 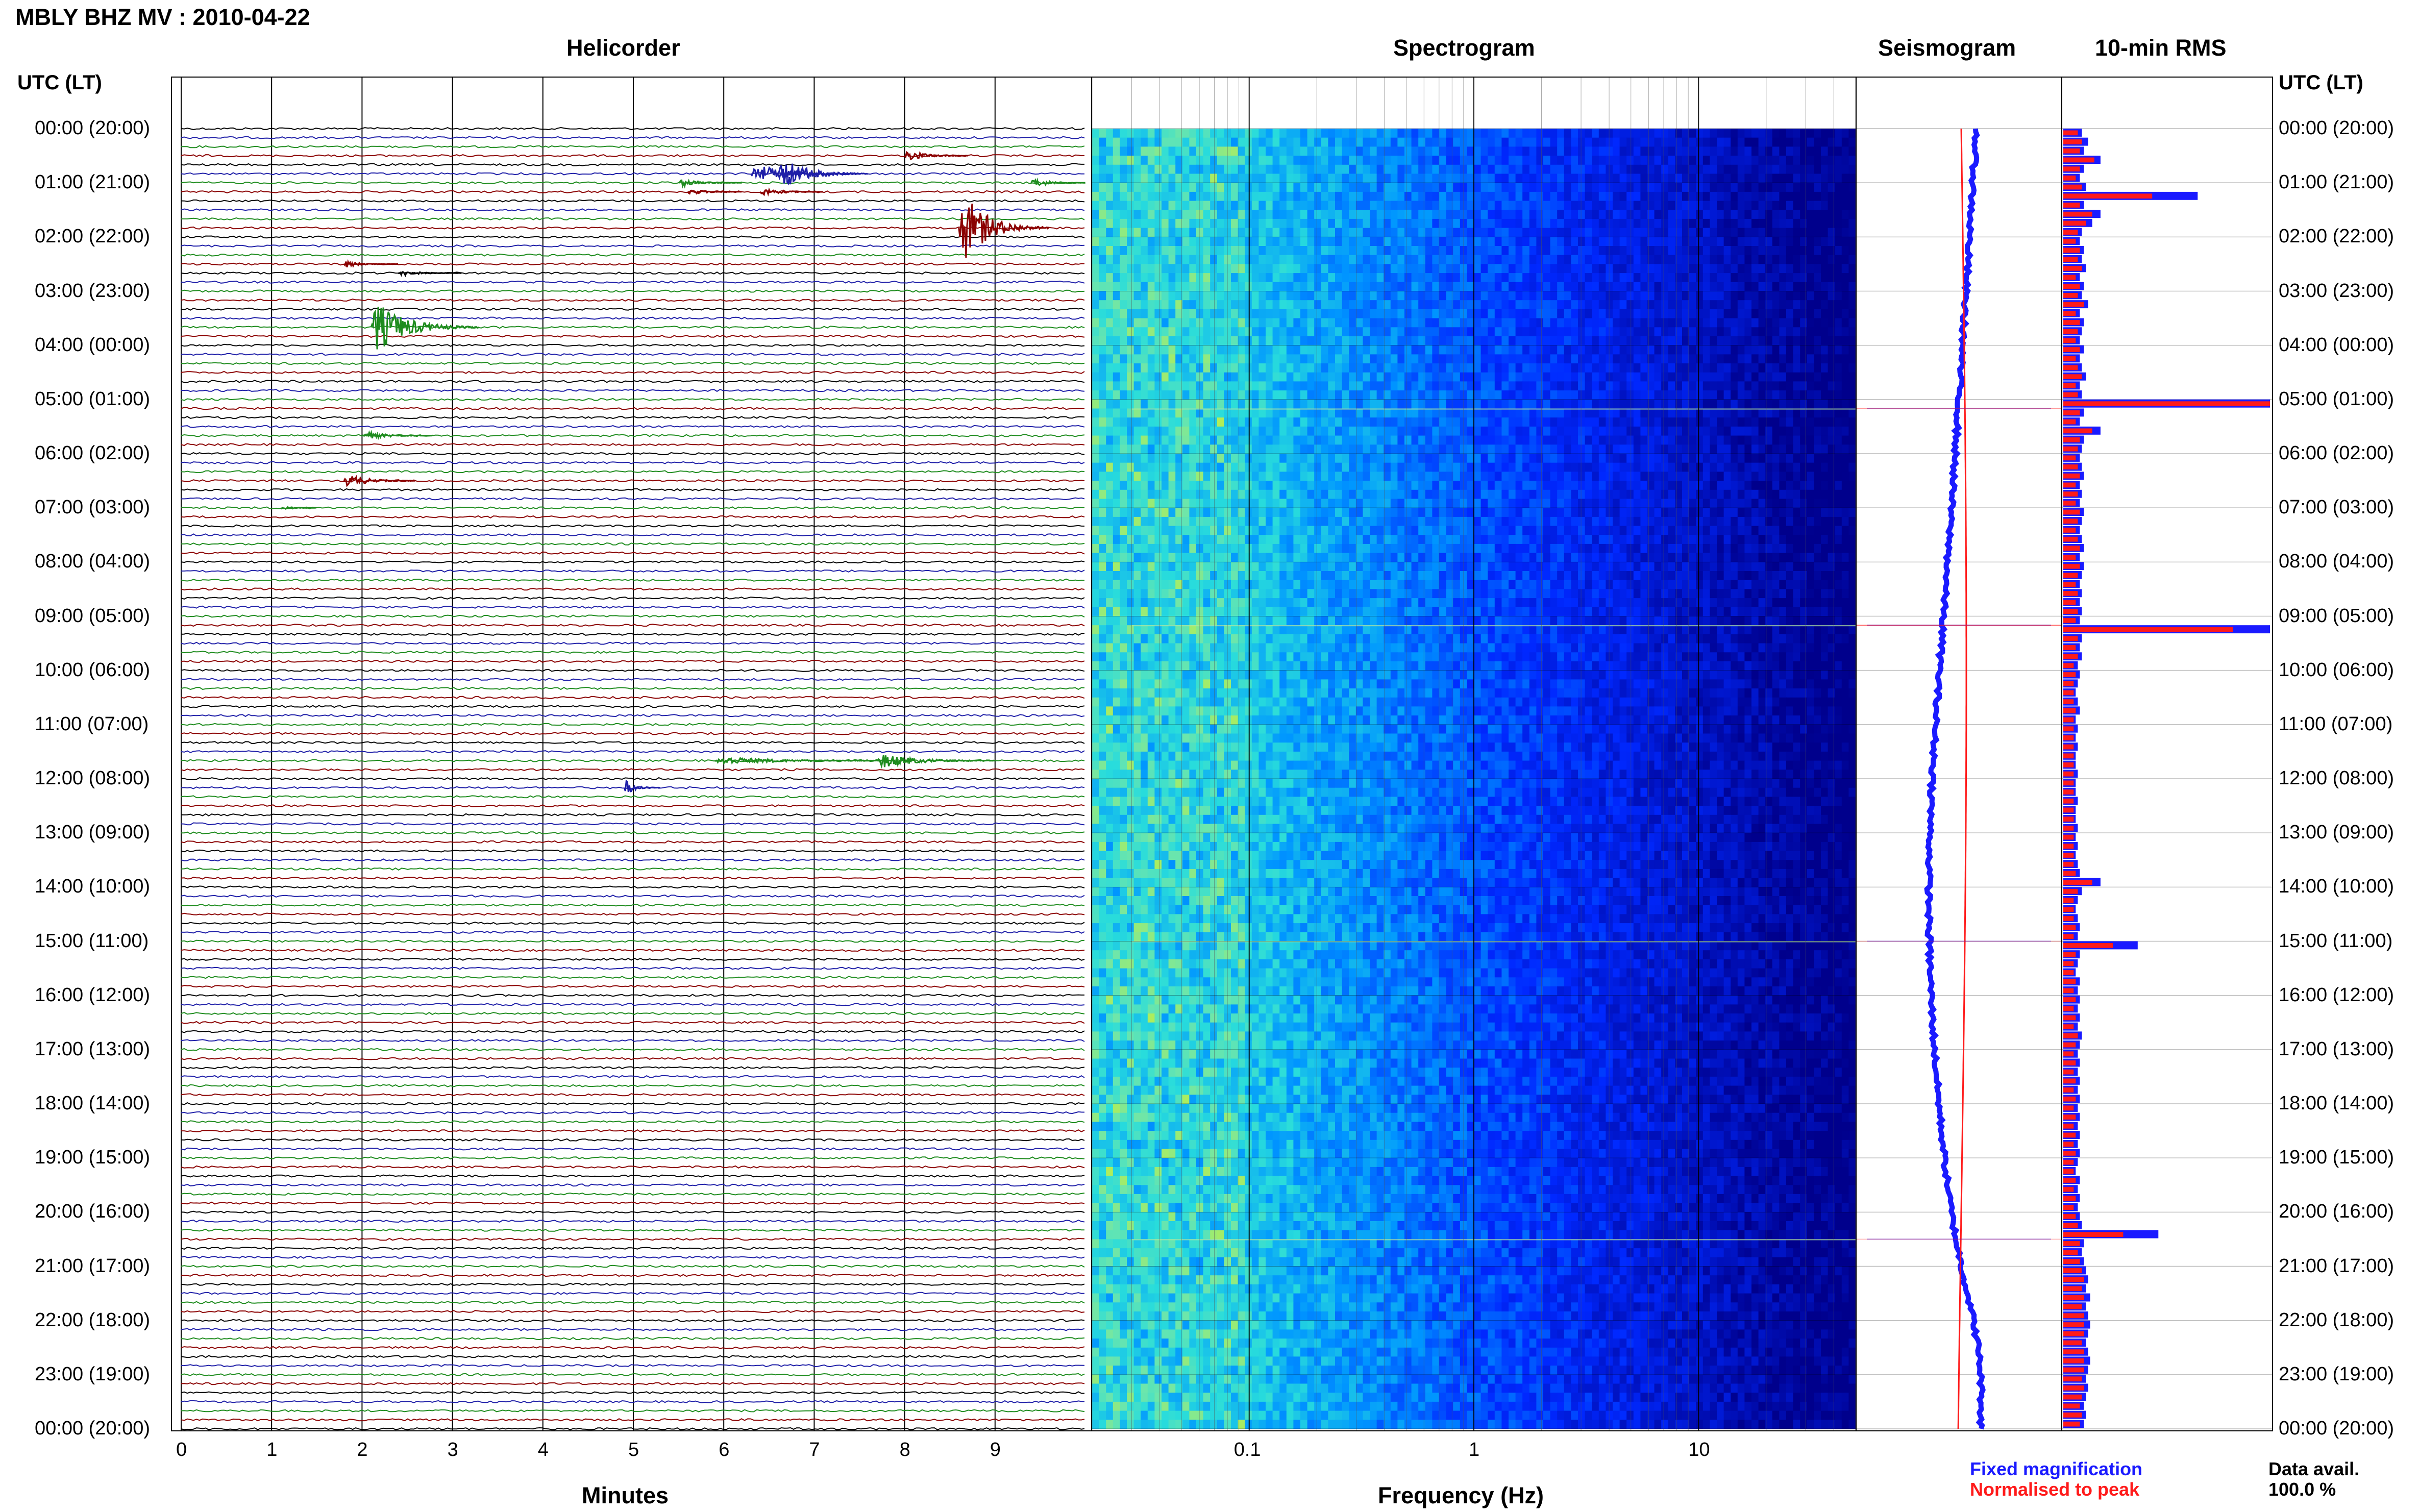 I want to click on rms-panel, so click(x=2167, y=754).